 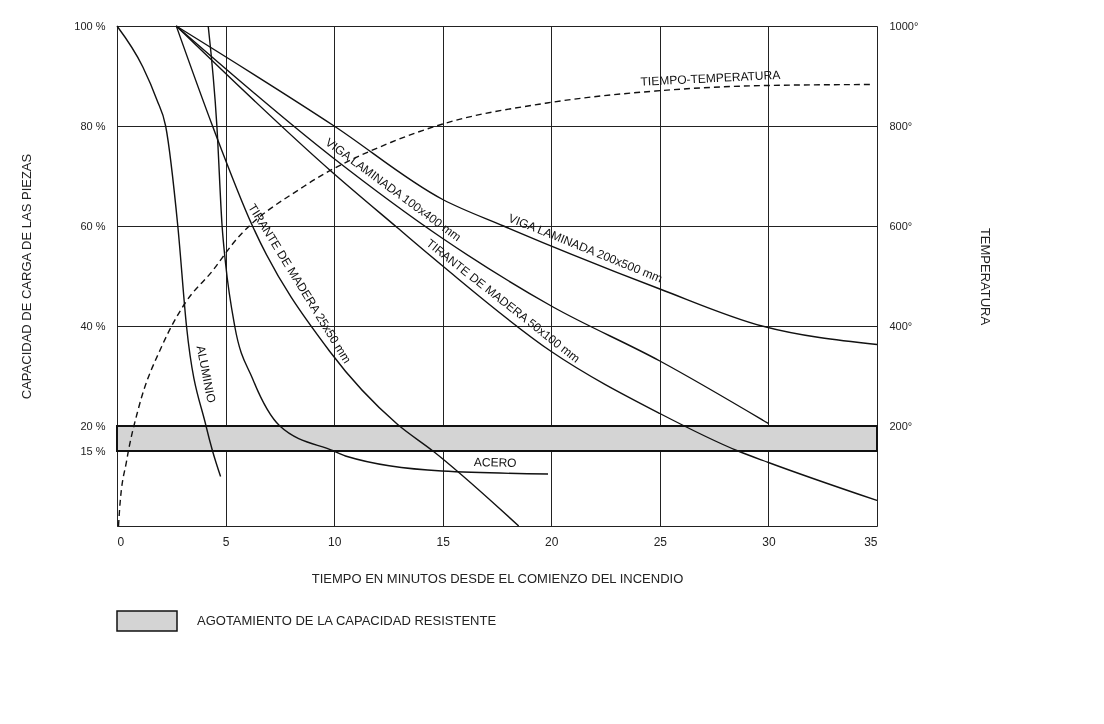 I want to click on y2-tick-label: 800°, so click(x=901, y=125).